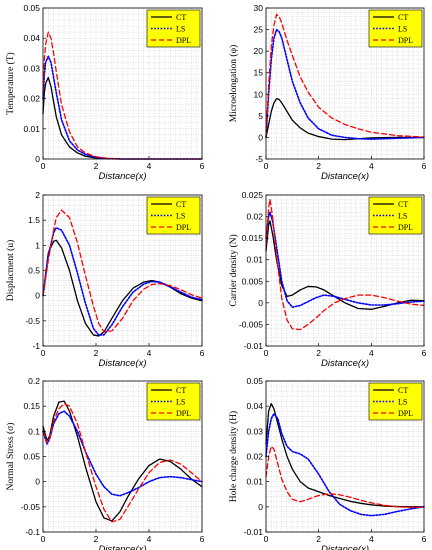 This screenshot has width=432, height=550. I want to click on y-axis-label: Microelongation (φ), so click(233, 84).